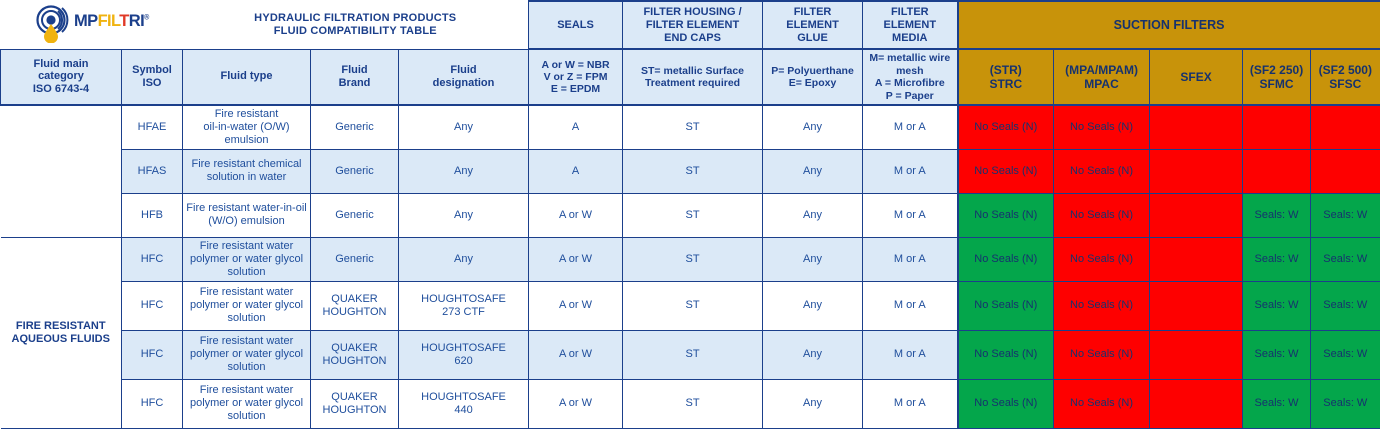  Describe the element at coordinates (1345, 354) in the screenshot. I see `status-cell-sf2-500-sfsc: Seals: W` at that location.